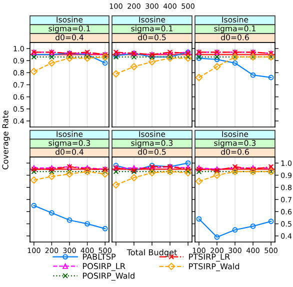  What do you see at coordinates (209, 258) in the screenshot?
I see `legend-label: PTSIRP_LR` at bounding box center [209, 258].